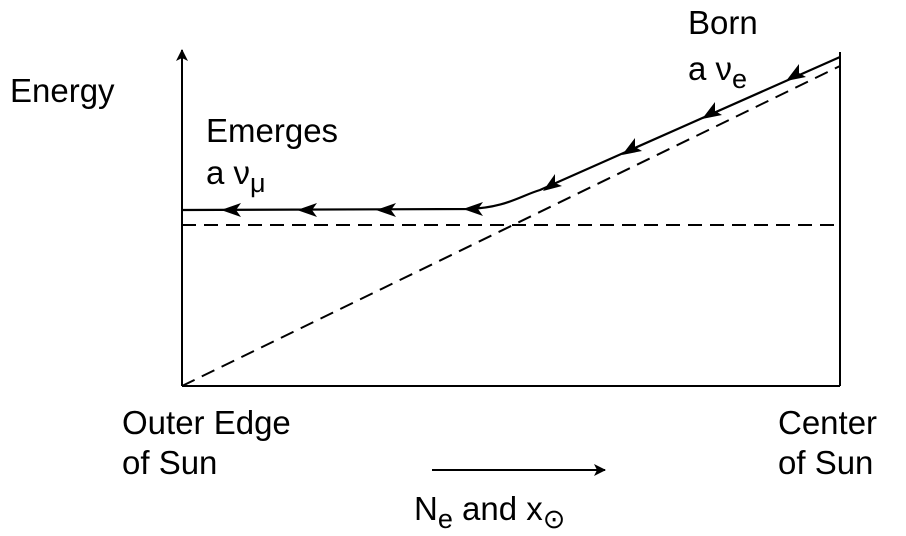 The image size is (906, 536). What do you see at coordinates (272, 130) in the screenshot?
I see `emerges-label: Emerges` at bounding box center [272, 130].